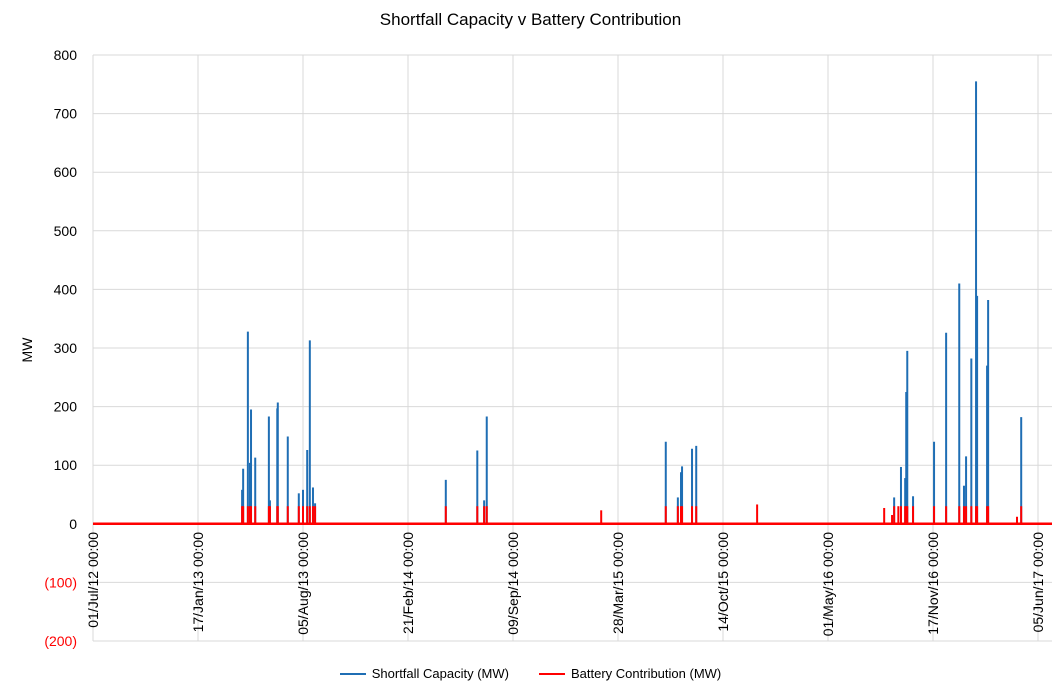 This screenshot has height=695, width=1061. Describe the element at coordinates (66, 407) in the screenshot. I see `y-tick-label: 200` at that location.